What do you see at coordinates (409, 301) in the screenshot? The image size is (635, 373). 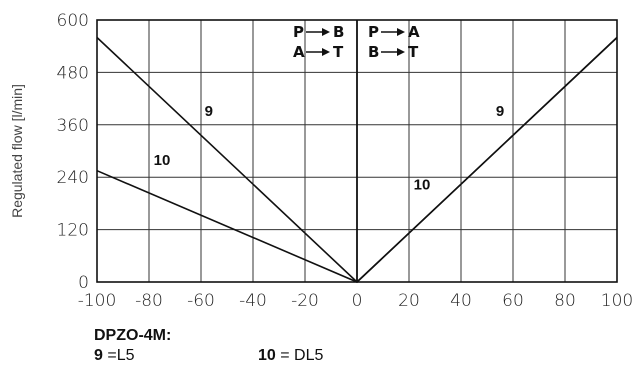 I see `x-tick-label: 20` at bounding box center [409, 301].